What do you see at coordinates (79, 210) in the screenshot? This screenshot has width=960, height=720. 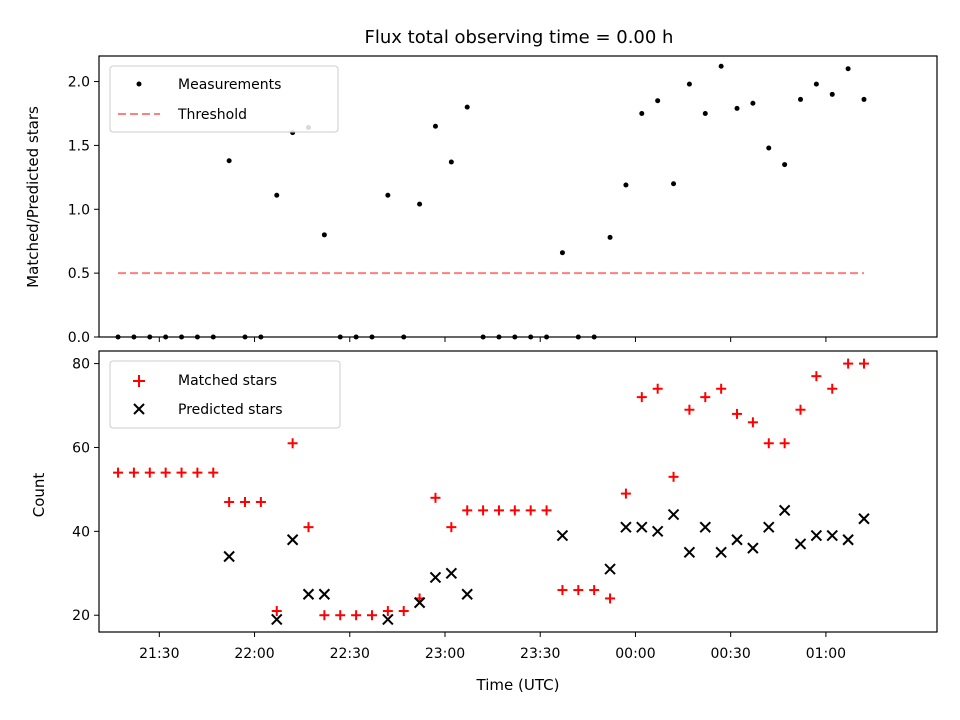 I see `y-tick-label: 1.0` at bounding box center [79, 210].